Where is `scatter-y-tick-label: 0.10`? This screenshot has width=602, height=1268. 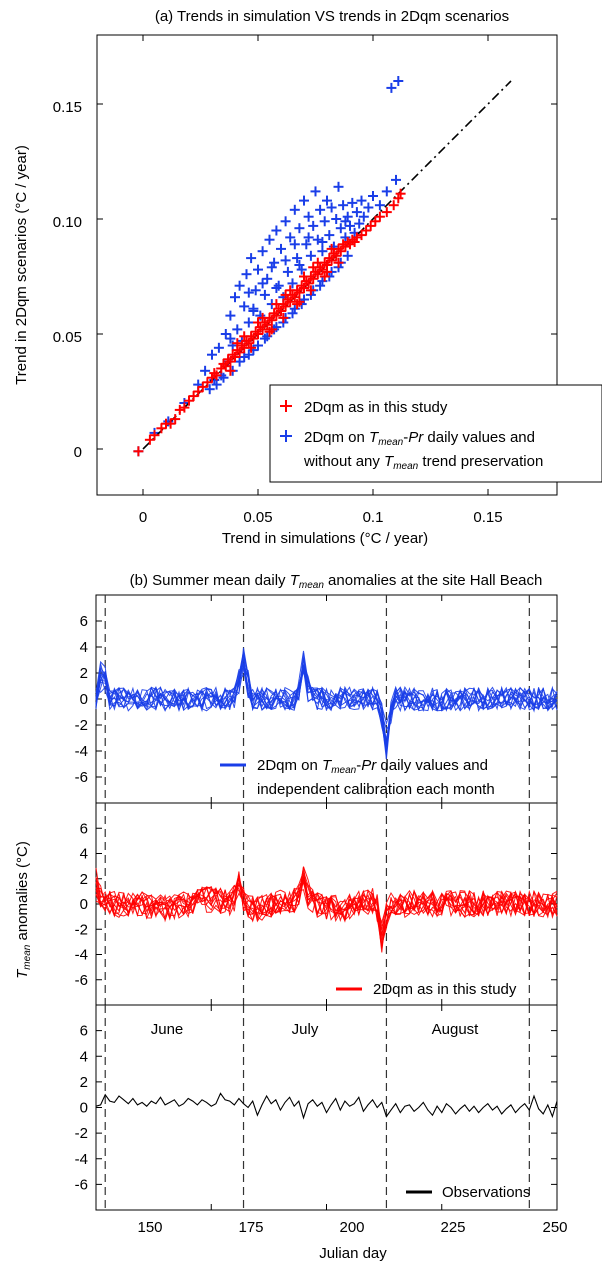
scatter-y-tick-label: 0.10 is located at coordinates (67, 222).